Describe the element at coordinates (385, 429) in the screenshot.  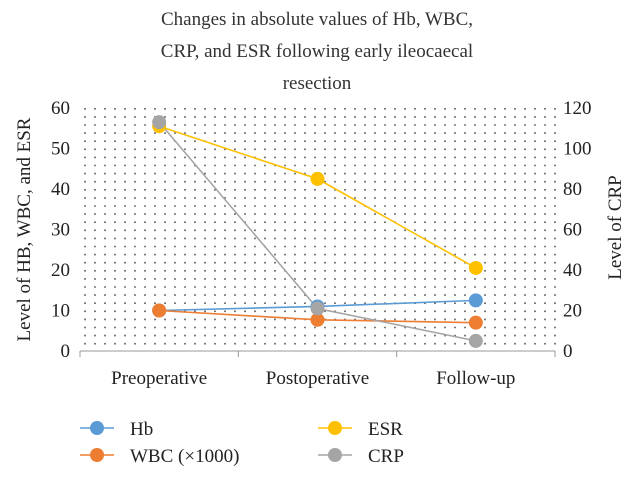
I see `legend-label: ESR` at that location.